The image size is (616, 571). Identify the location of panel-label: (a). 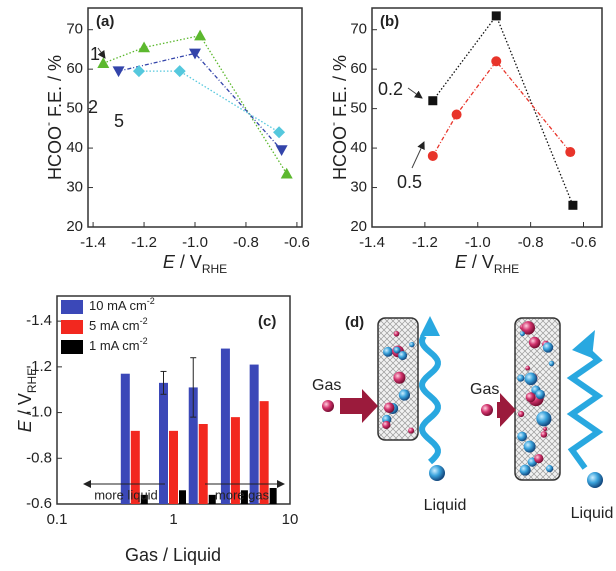
(105, 21).